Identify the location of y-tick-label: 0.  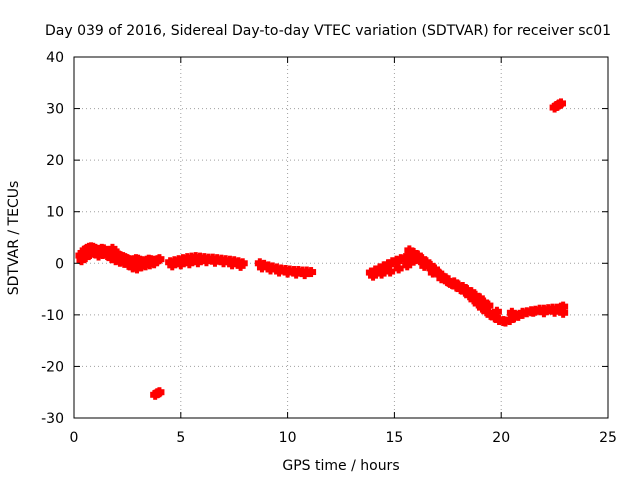
(59, 264).